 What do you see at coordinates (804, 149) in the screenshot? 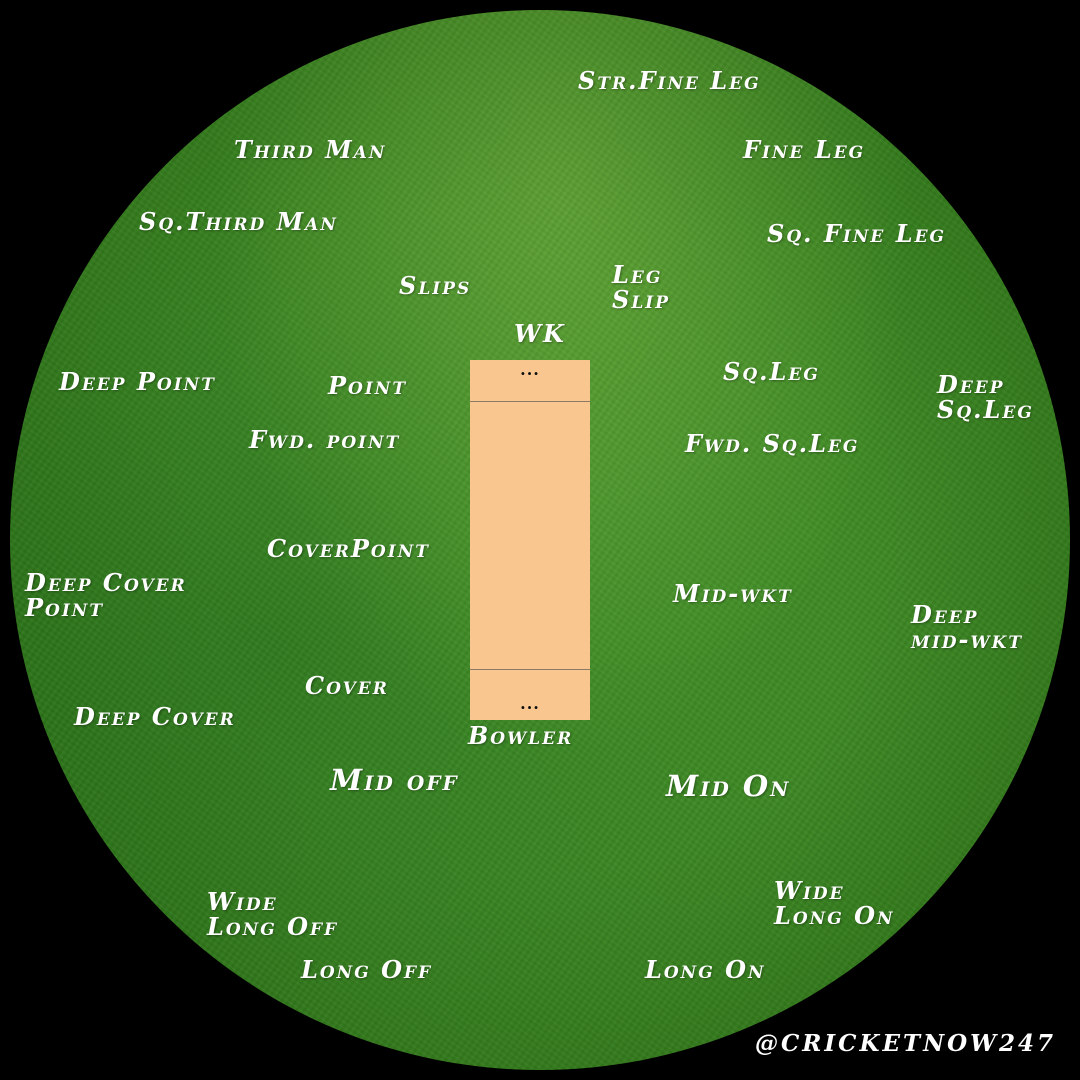
I see `label-fine-leg: Fine Leg` at bounding box center [804, 149].